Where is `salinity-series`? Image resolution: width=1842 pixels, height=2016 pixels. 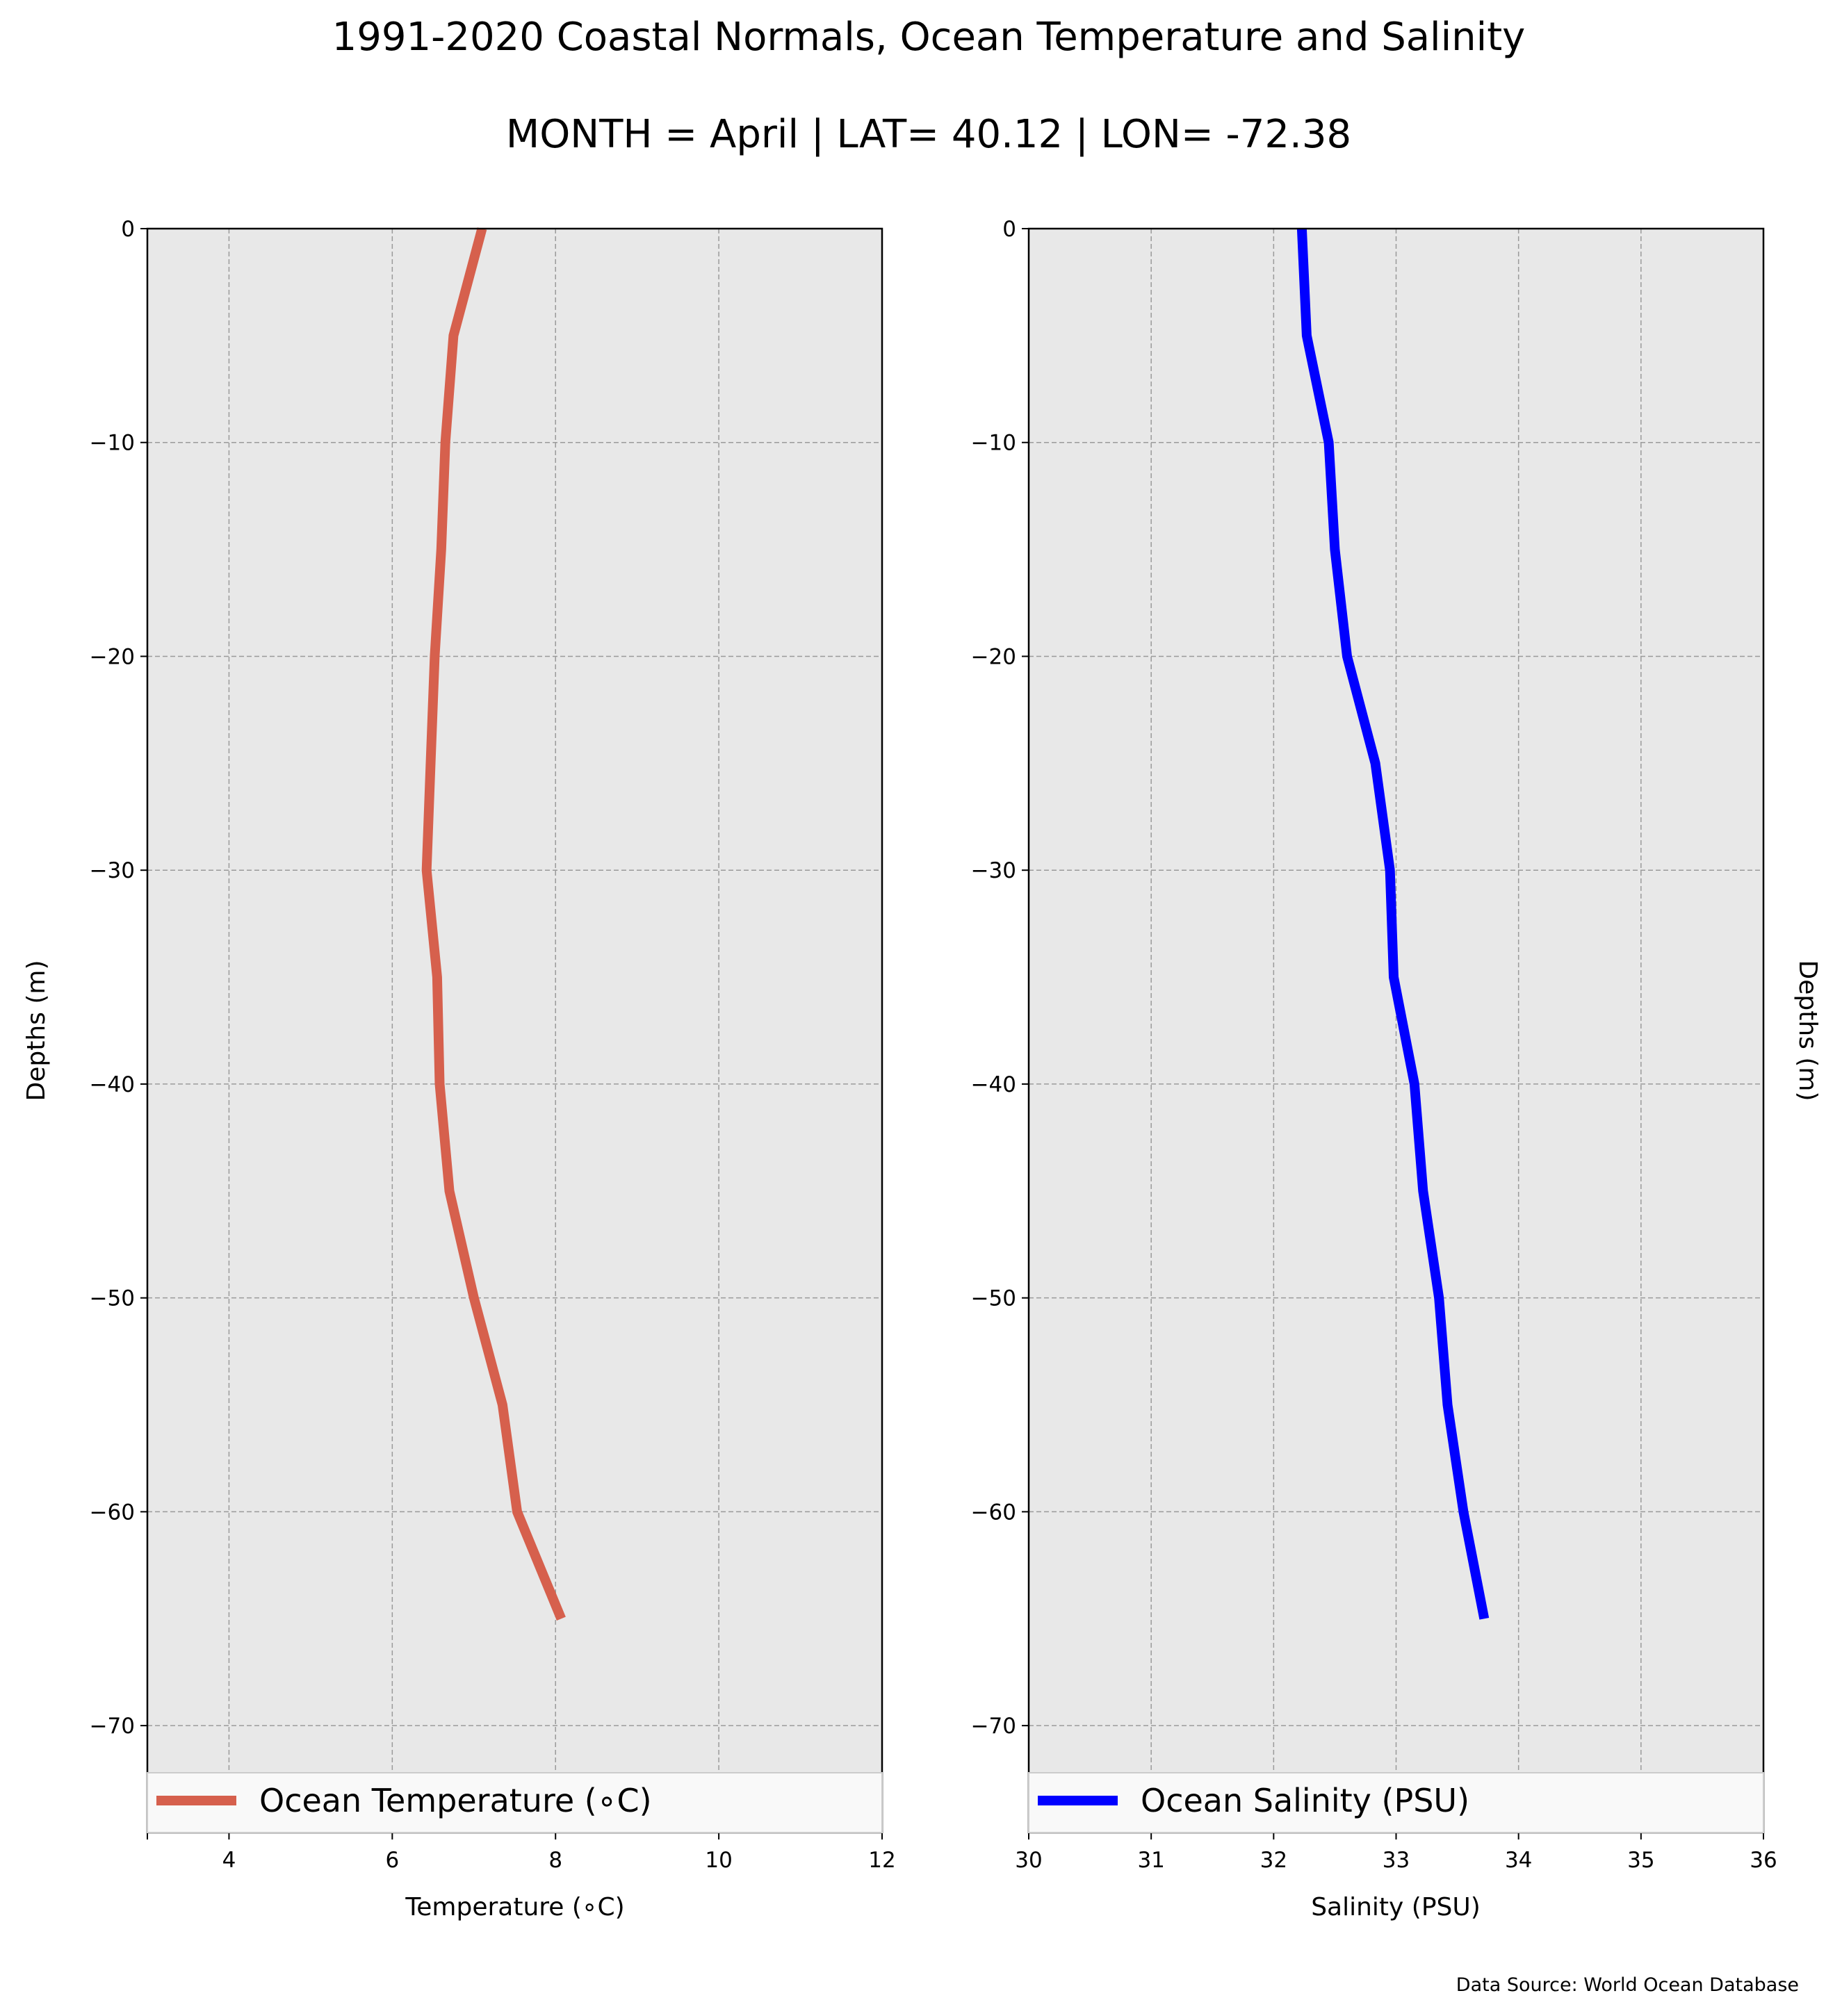 salinity-series is located at coordinates (1393, 924).